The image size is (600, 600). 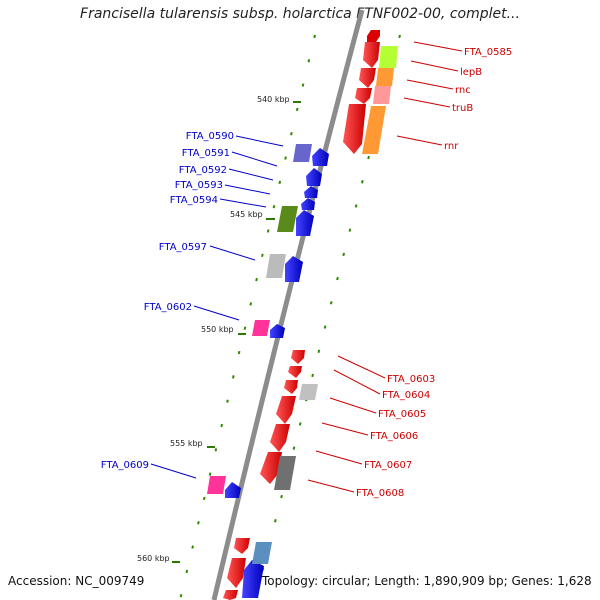 I want to click on tick-label: 540 kbp, so click(x=273, y=99).